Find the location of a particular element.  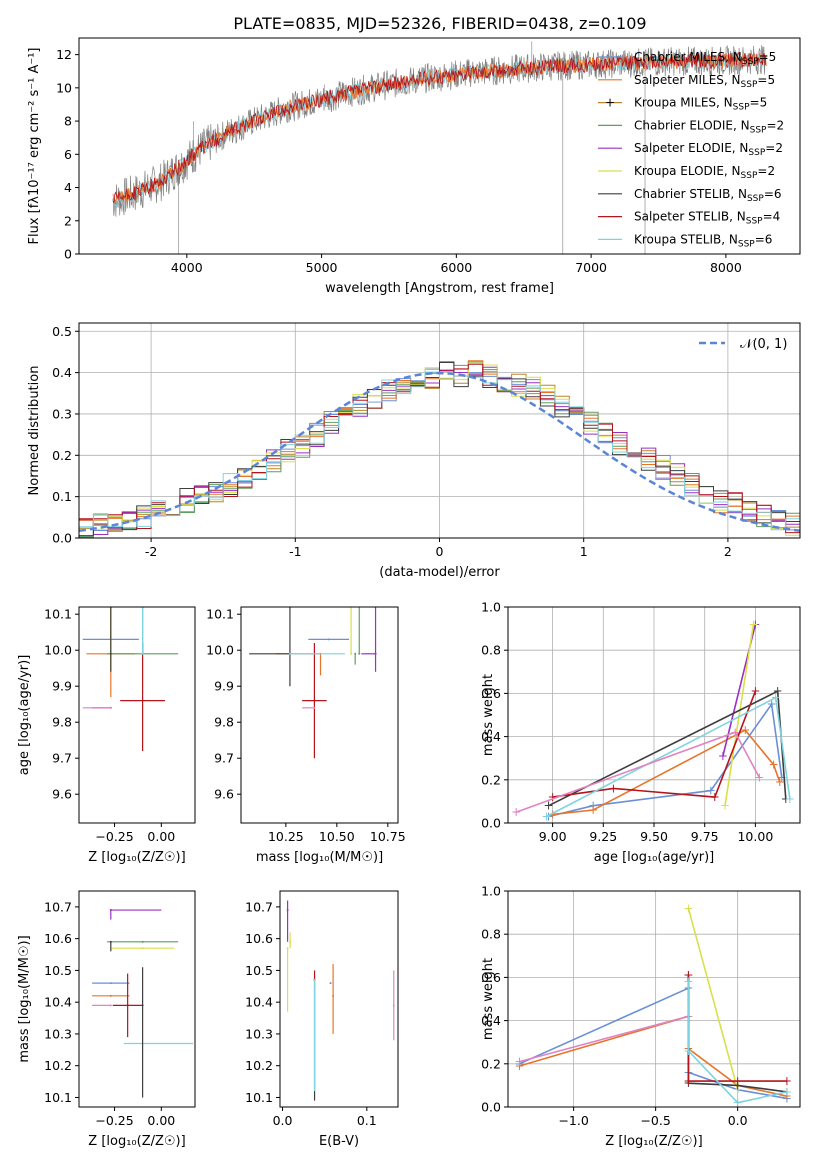

x-axis-label: mass [log₁₀(M/M☉)] is located at coordinates (319, 857).